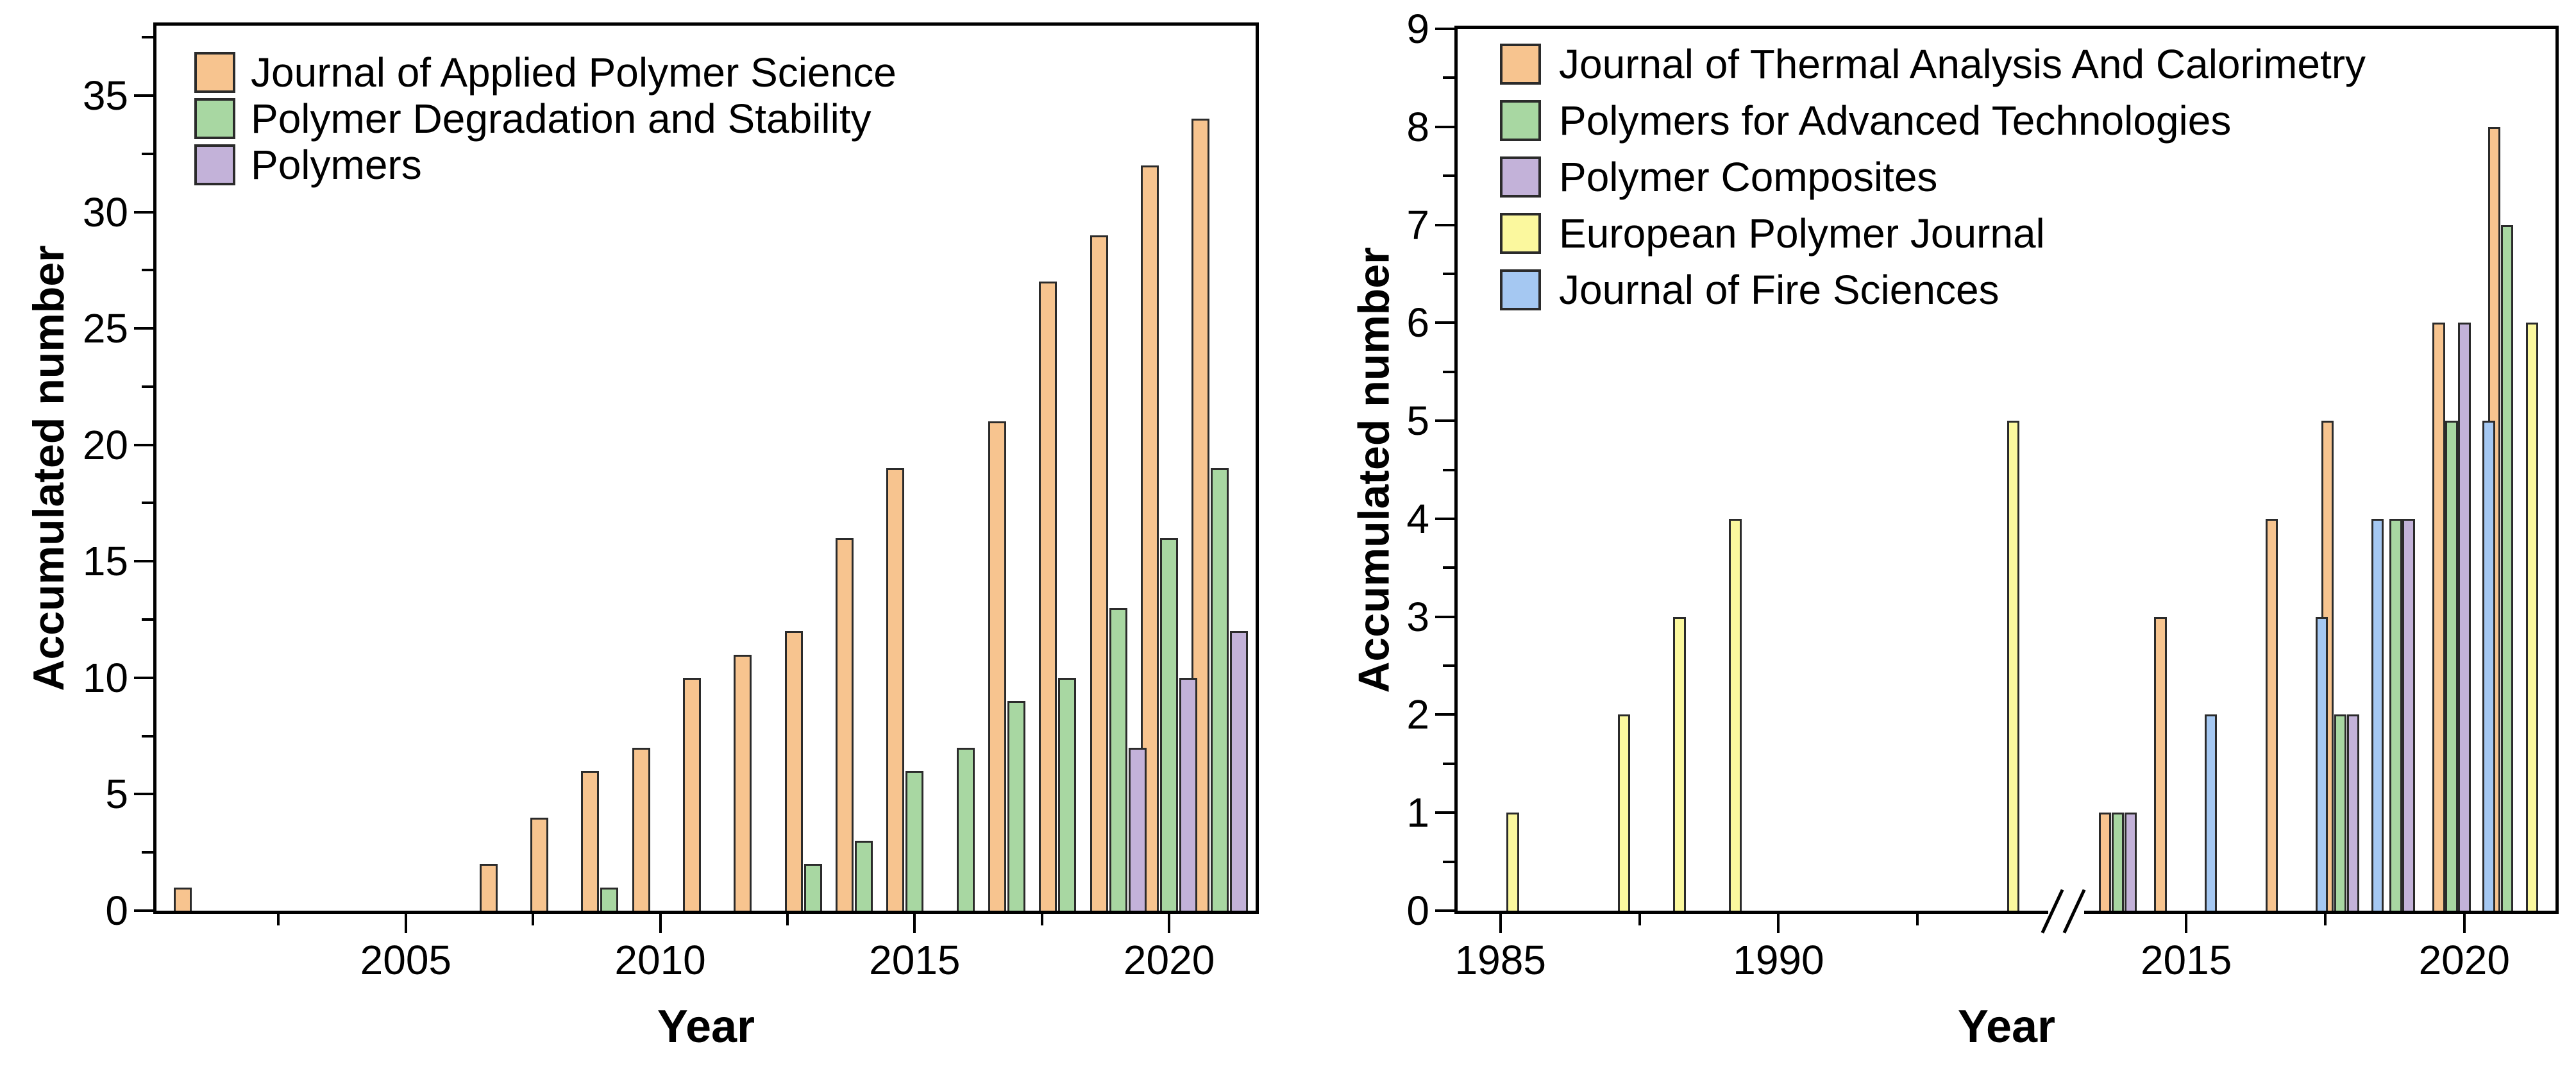 Image resolution: width=2576 pixels, height=1071 pixels. I want to click on bar-polymer-degradation-and-stability-2009, so click(609, 899).